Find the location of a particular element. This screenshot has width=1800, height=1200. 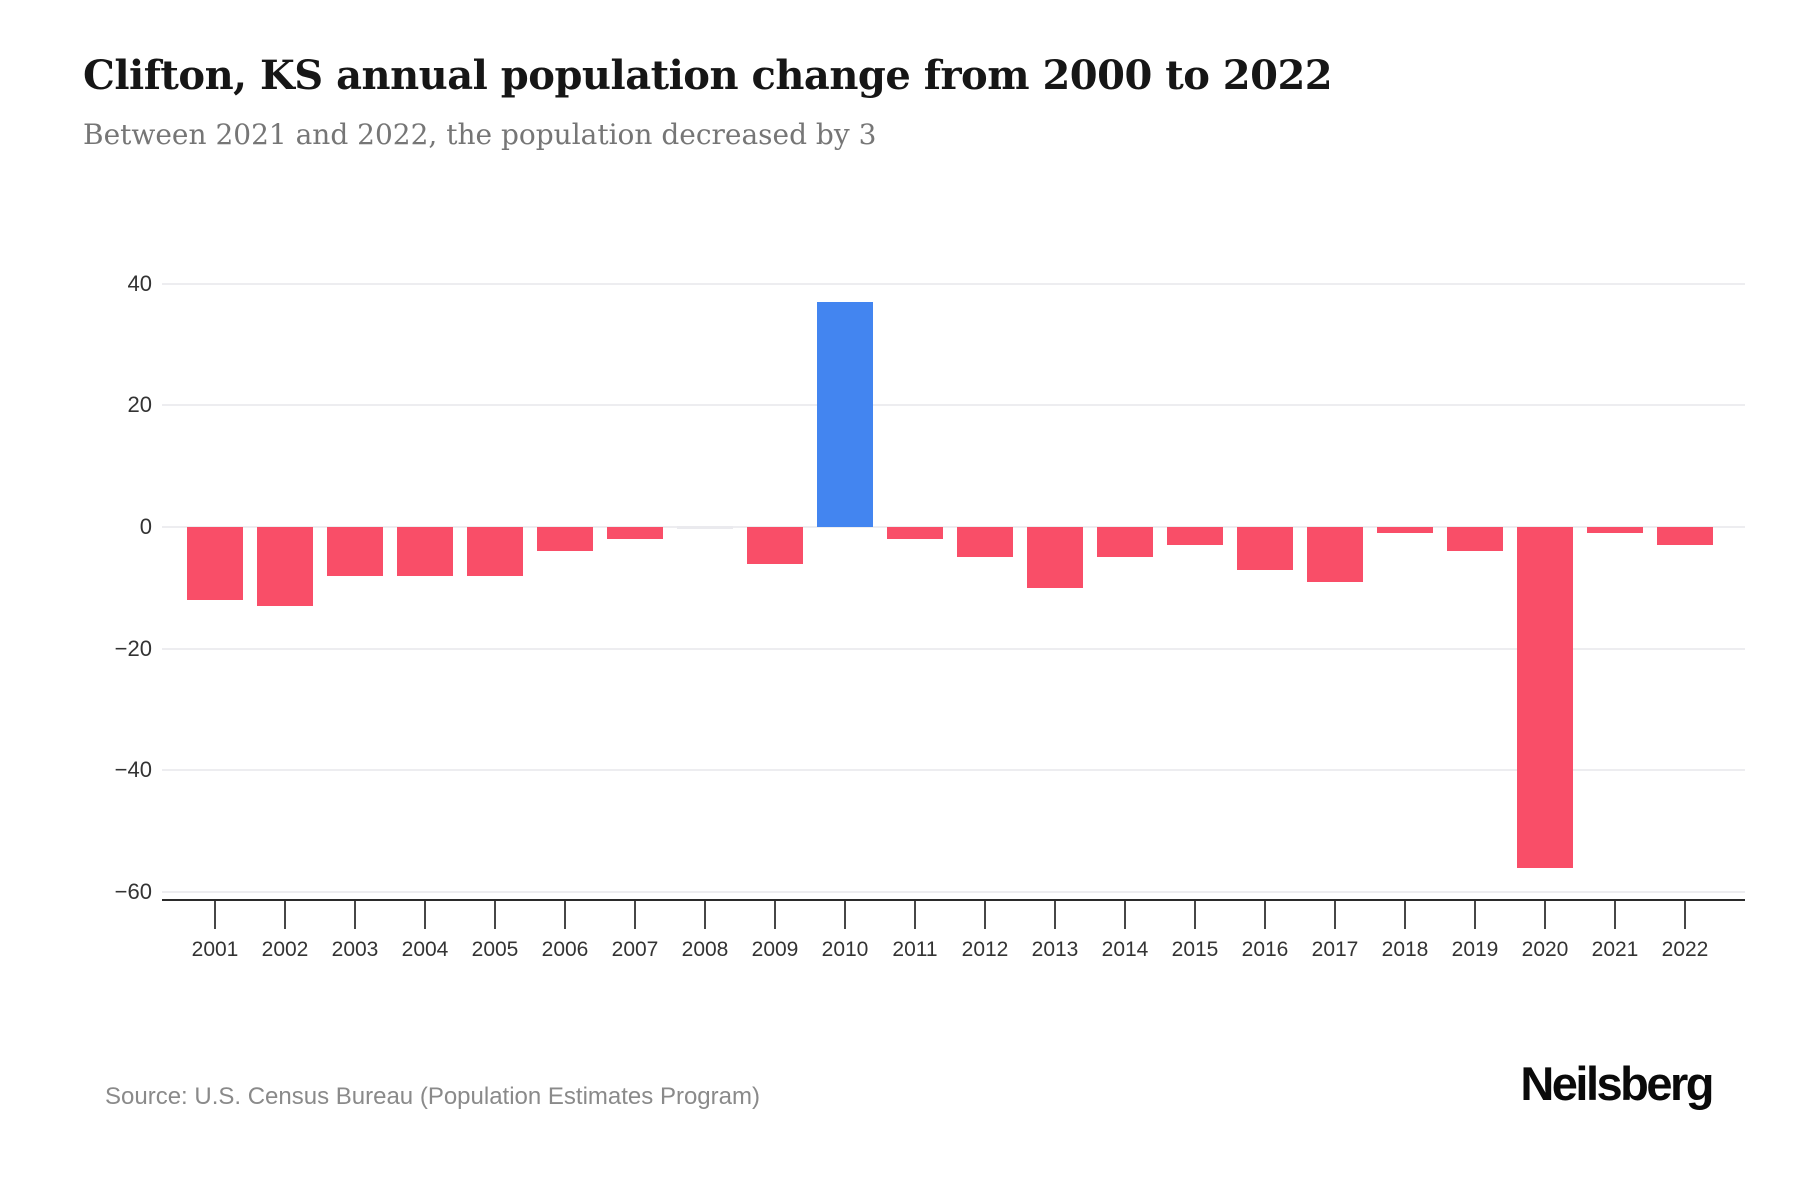

x-axis-label-2019: 2019 is located at coordinates (1475, 949).